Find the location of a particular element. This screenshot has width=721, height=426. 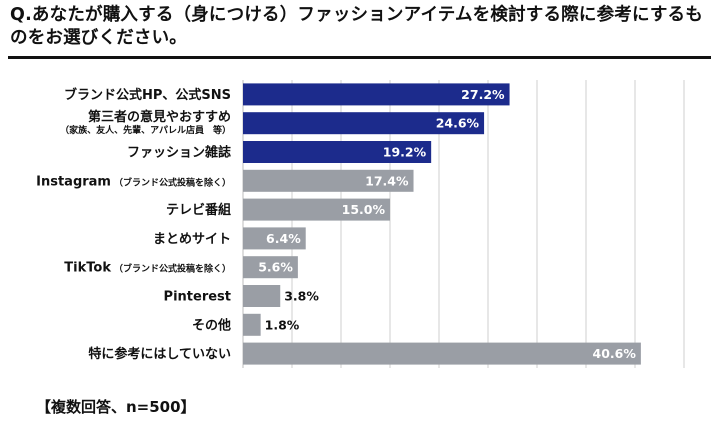

data-label: 40.6% is located at coordinates (615, 353).